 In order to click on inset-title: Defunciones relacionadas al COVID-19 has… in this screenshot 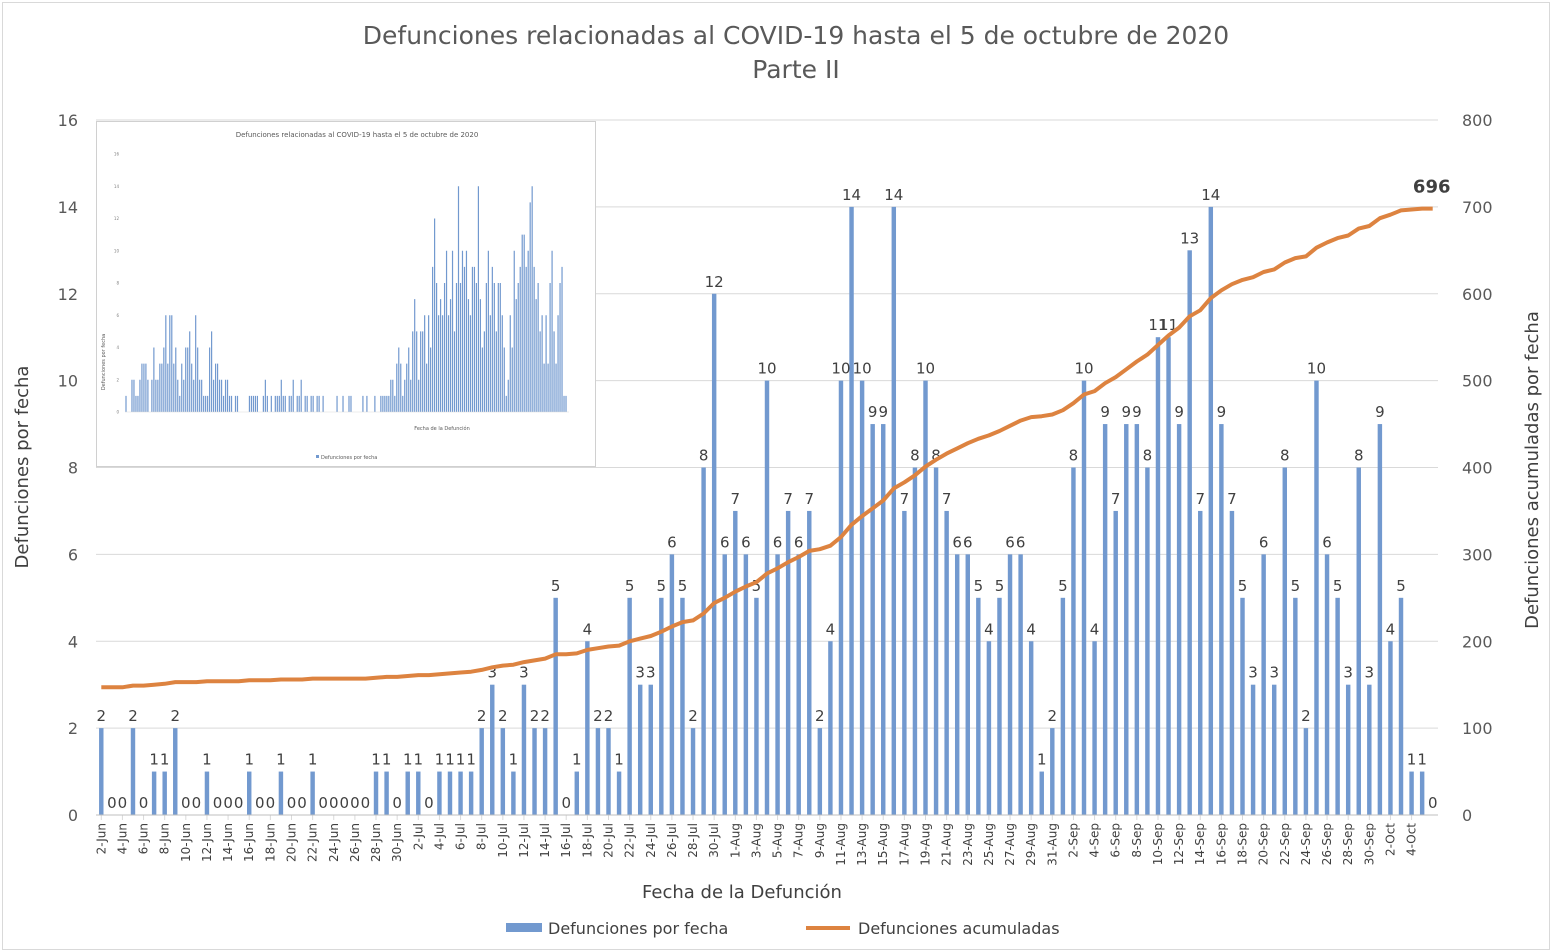, I will do `click(357, 135)`.